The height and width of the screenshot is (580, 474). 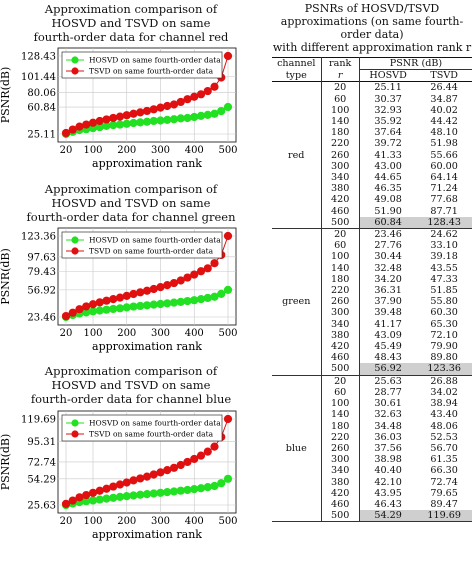 I want to click on rank-cell: 140, so click(x=340, y=122).